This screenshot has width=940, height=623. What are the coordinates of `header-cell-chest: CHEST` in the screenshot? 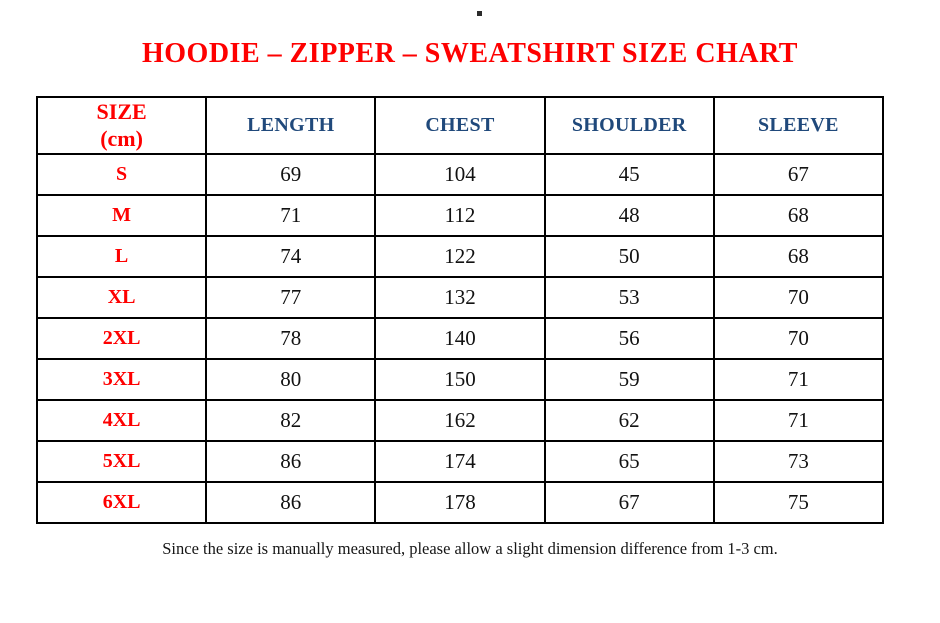 It's located at (460, 125).